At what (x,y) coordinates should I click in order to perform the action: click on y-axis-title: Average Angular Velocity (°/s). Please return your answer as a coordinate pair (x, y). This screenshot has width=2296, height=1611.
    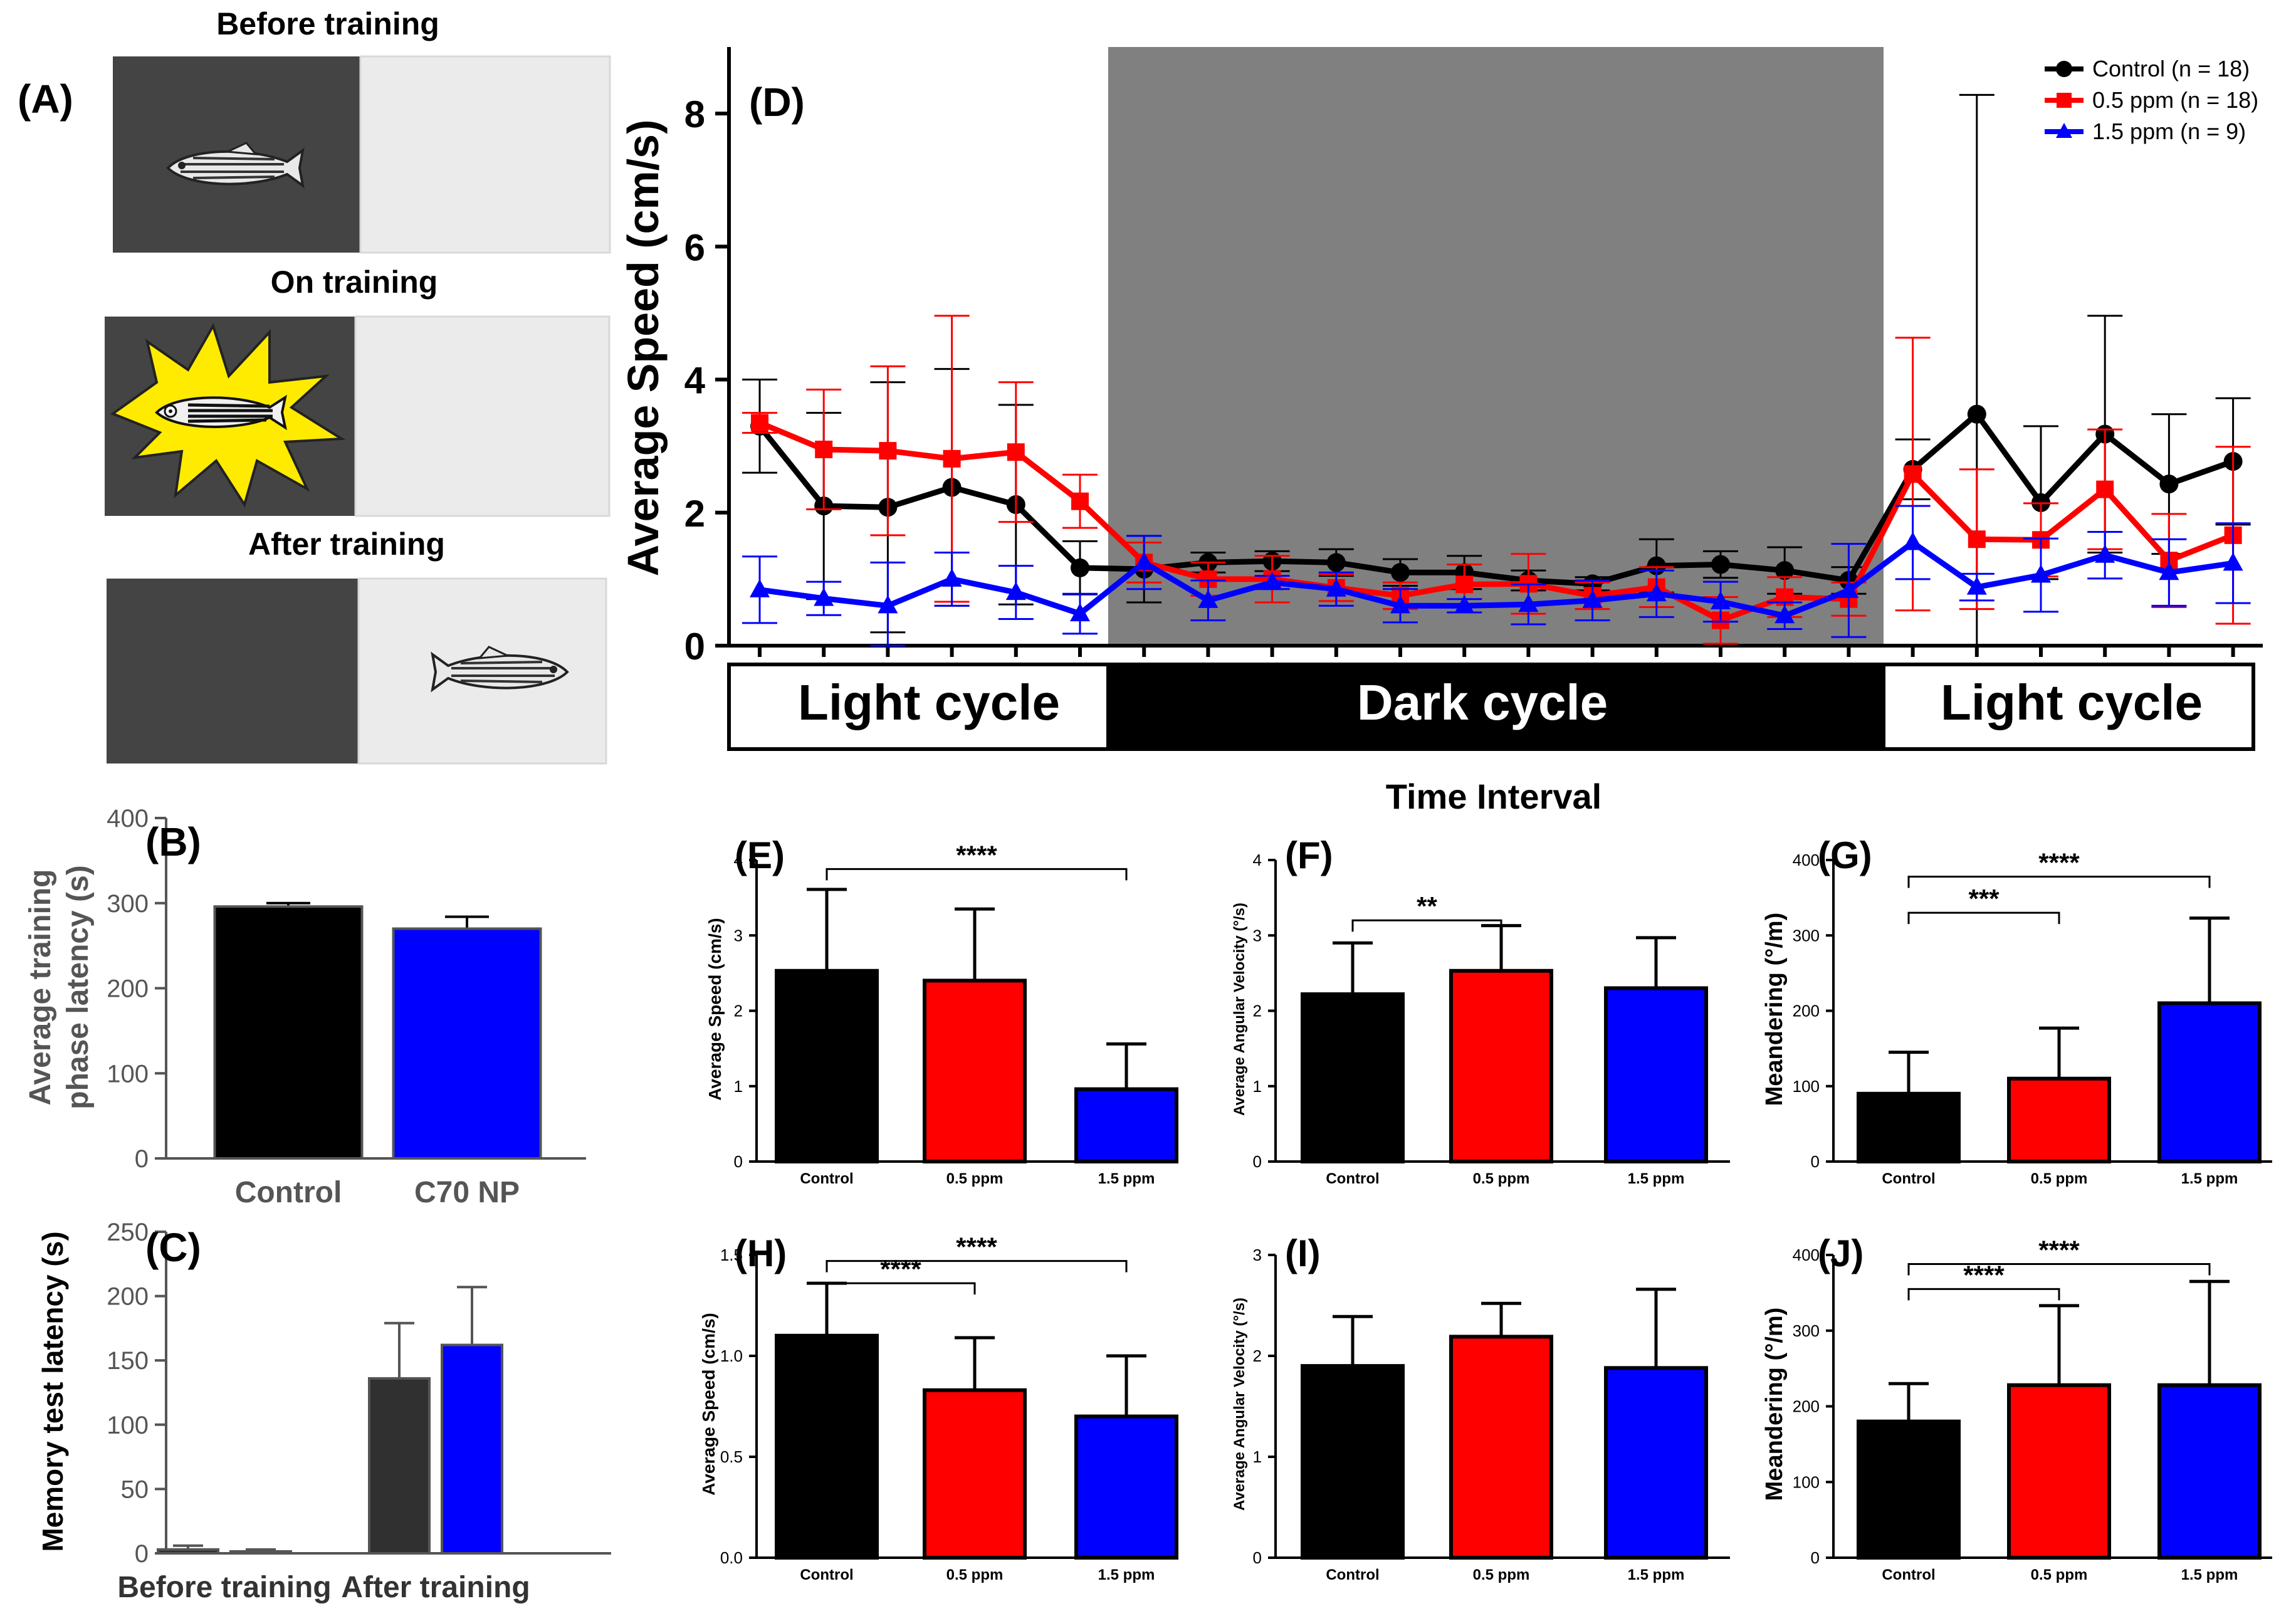
    Looking at the image, I should click on (1239, 1009).